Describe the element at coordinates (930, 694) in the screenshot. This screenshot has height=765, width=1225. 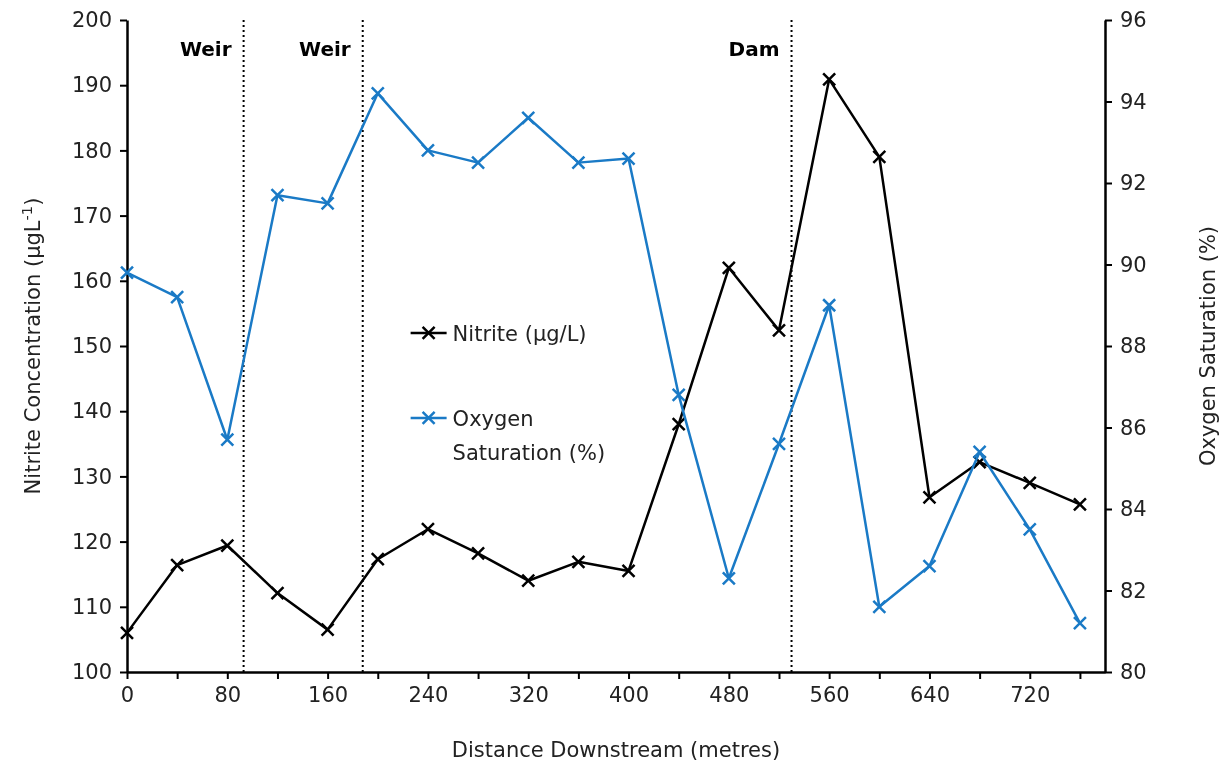
I see `x-tick-label: 640` at that location.